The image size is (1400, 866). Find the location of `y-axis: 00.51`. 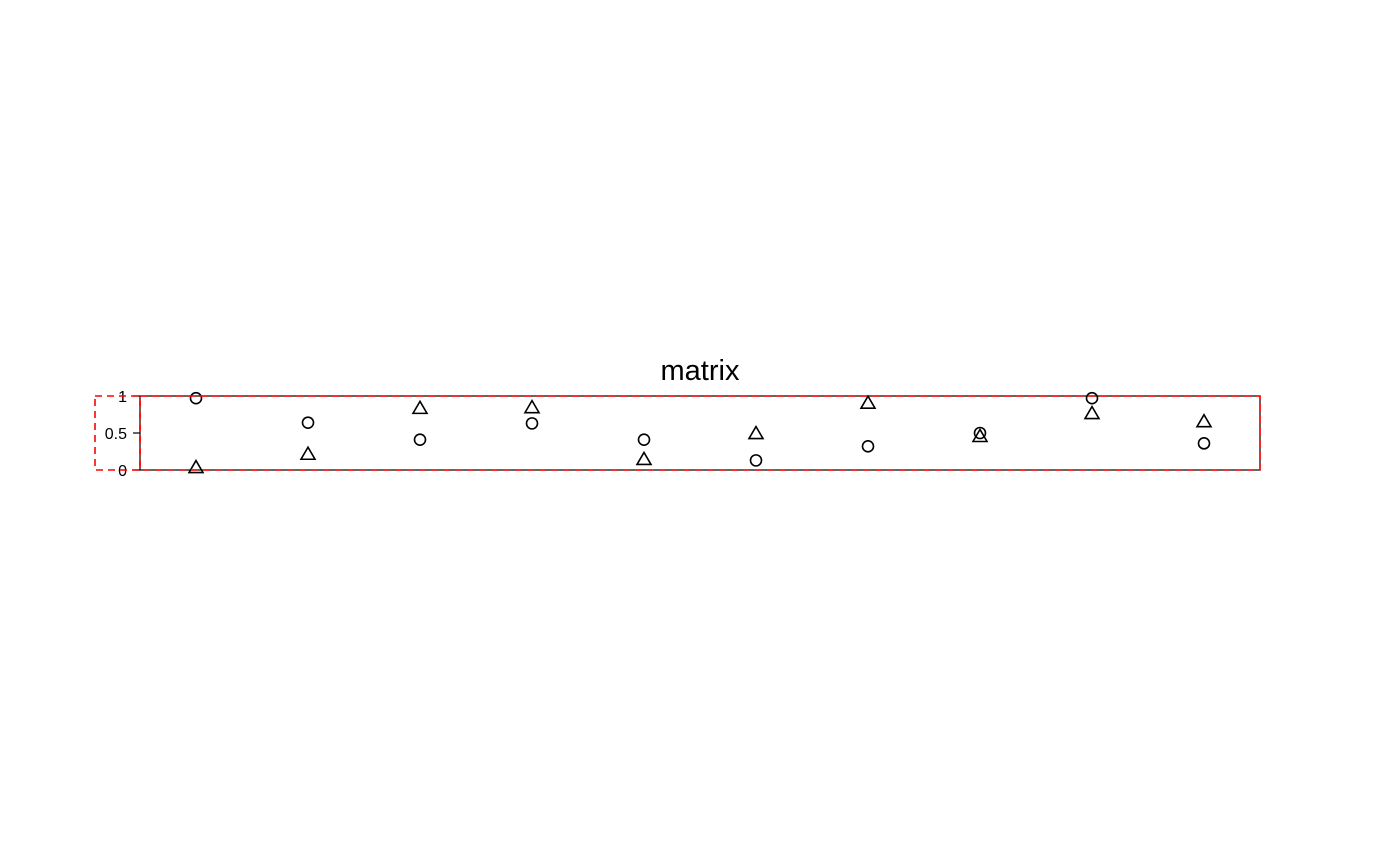

y-axis: 00.51 is located at coordinates (122, 434).